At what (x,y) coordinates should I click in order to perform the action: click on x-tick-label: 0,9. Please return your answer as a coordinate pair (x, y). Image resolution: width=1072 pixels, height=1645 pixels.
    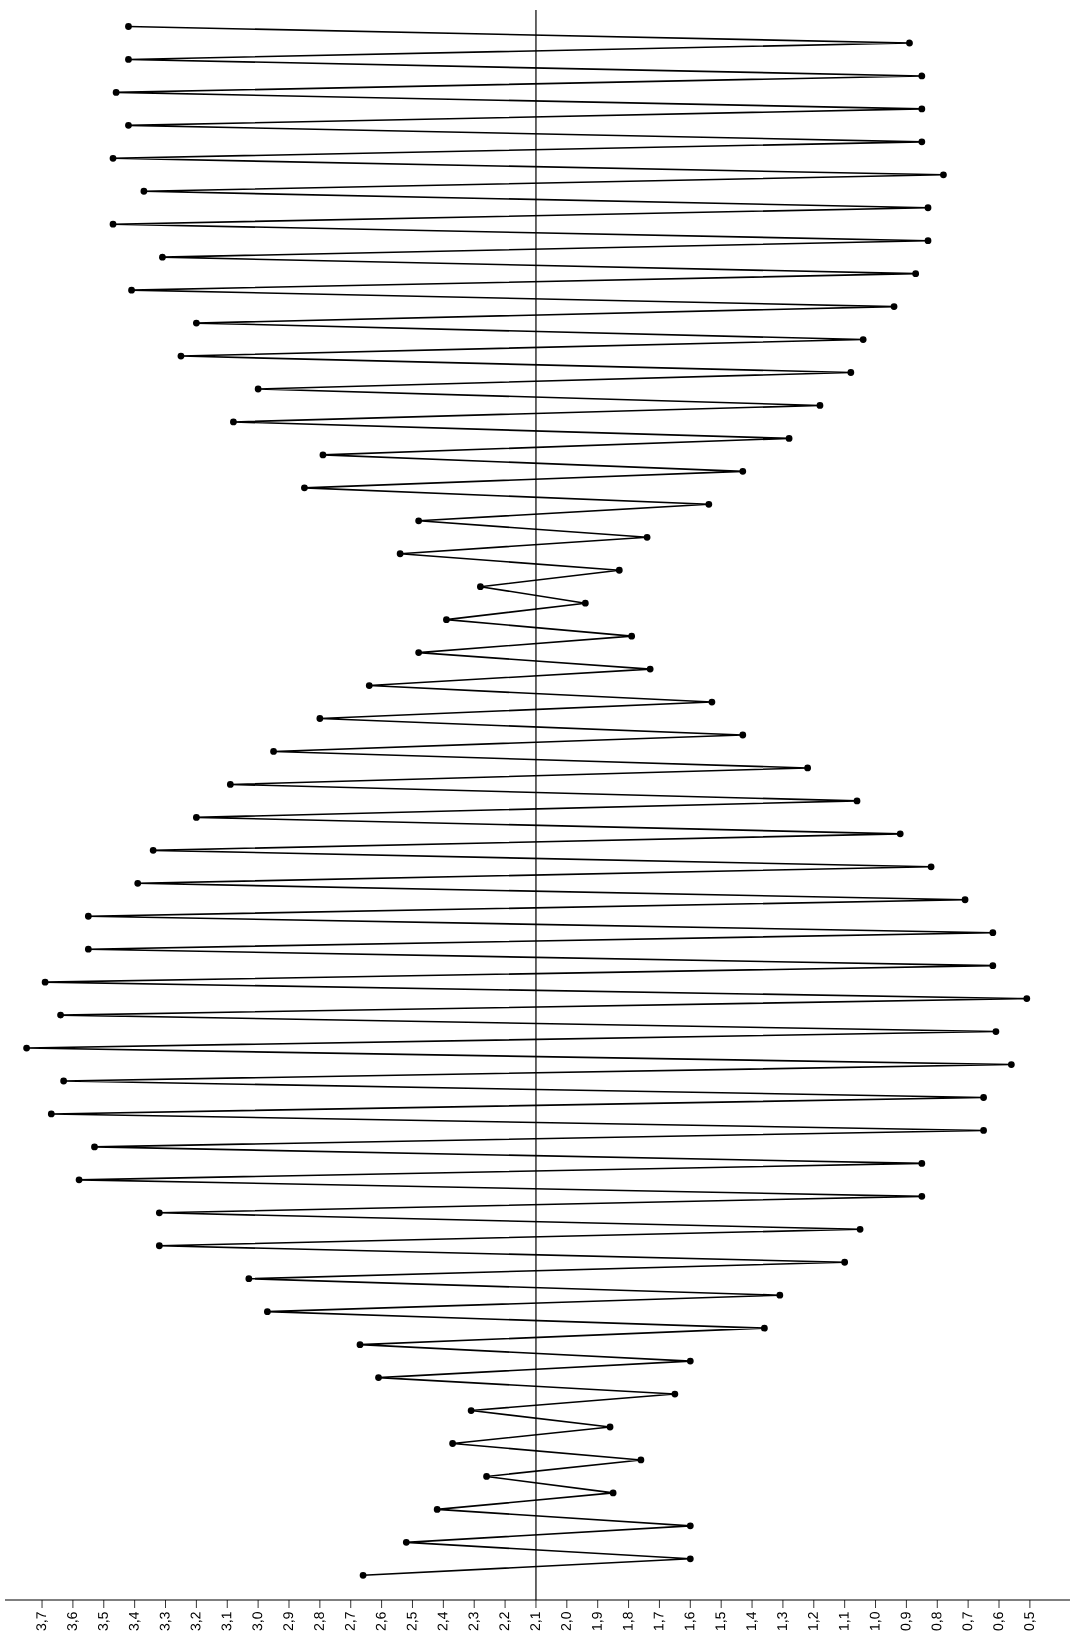
    Looking at the image, I should click on (906, 1621).